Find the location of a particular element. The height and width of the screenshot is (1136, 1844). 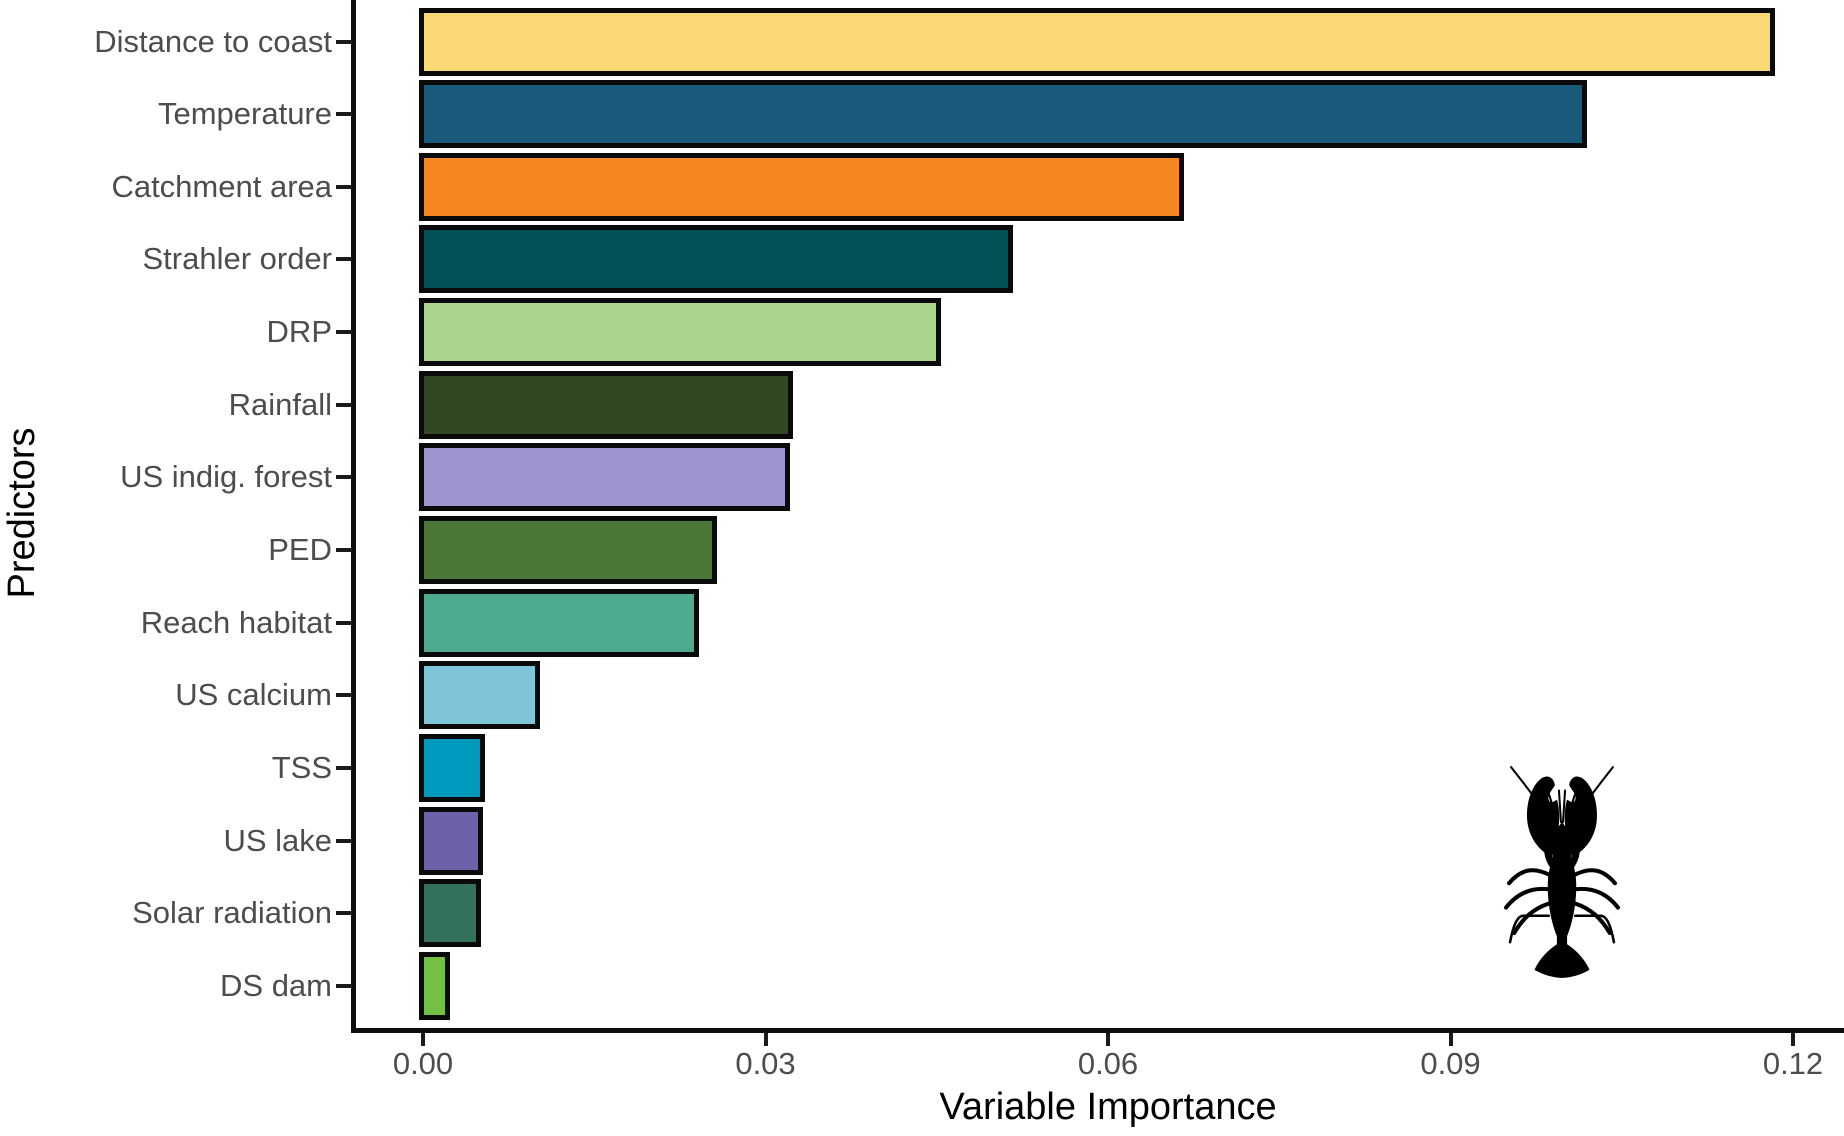

y-tick-label: Temperature is located at coordinates (244, 114).